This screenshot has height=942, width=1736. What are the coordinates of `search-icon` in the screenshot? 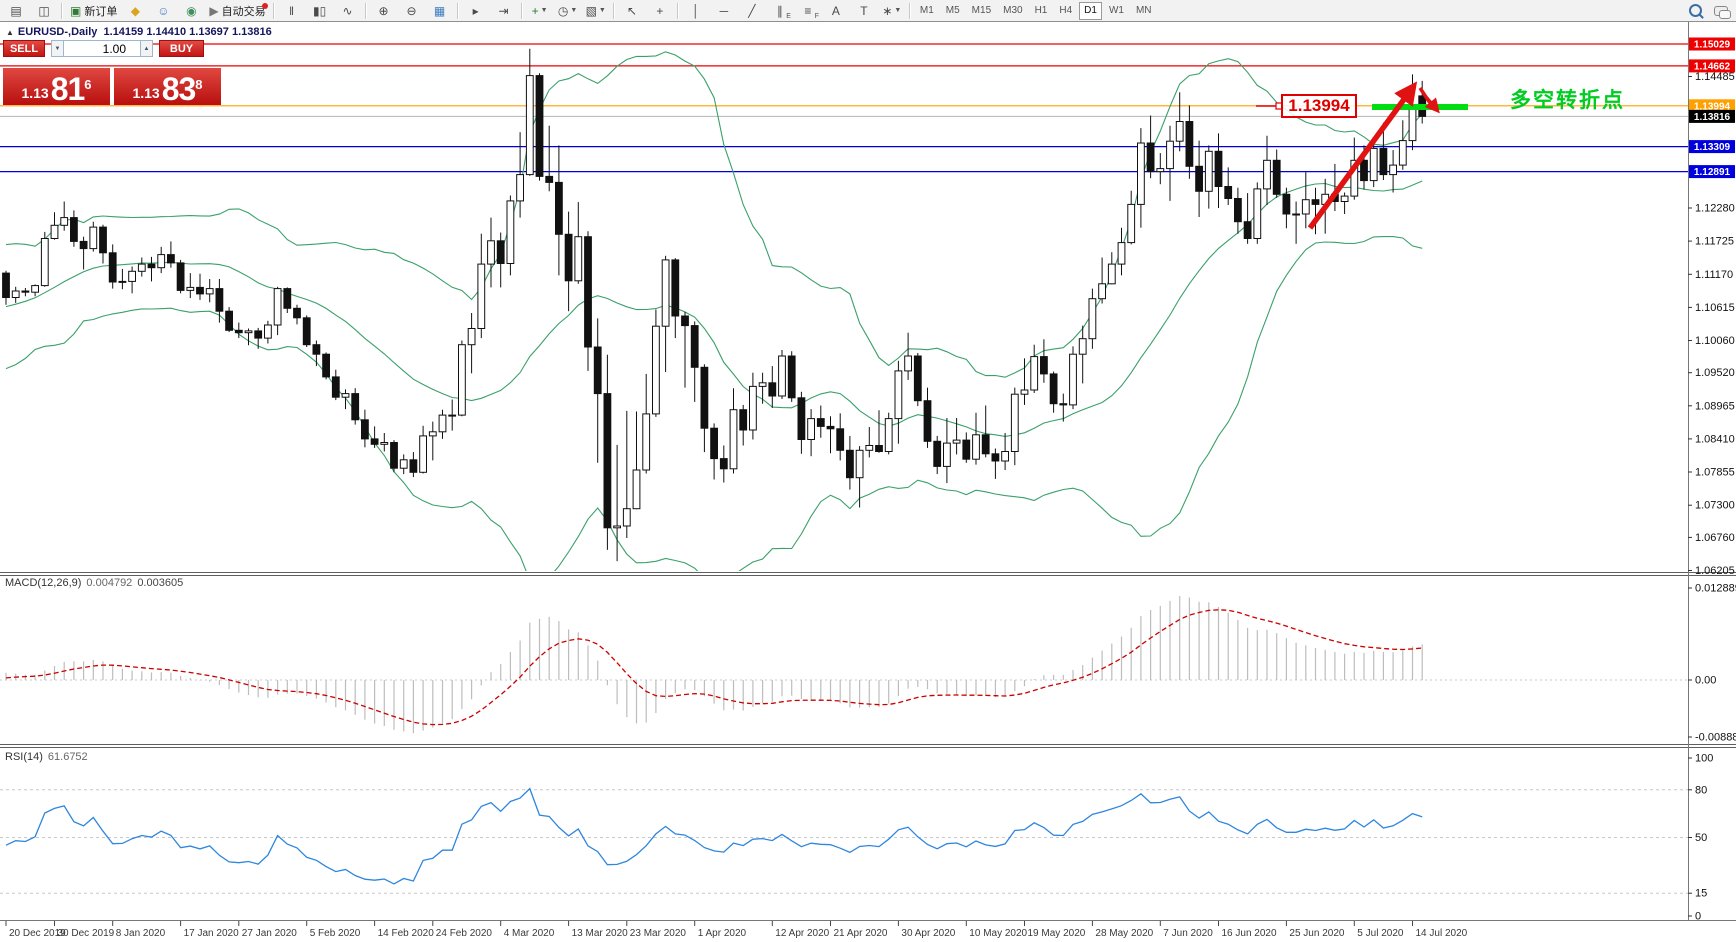 It's located at (1695, 10).